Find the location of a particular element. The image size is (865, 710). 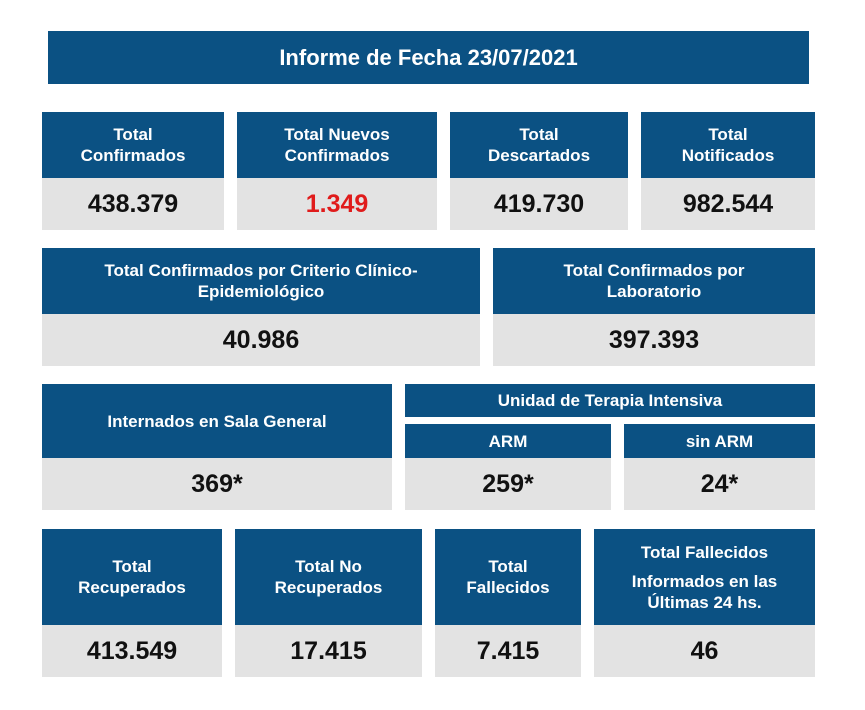

header-line: Total Nuevos is located at coordinates (337, 134).